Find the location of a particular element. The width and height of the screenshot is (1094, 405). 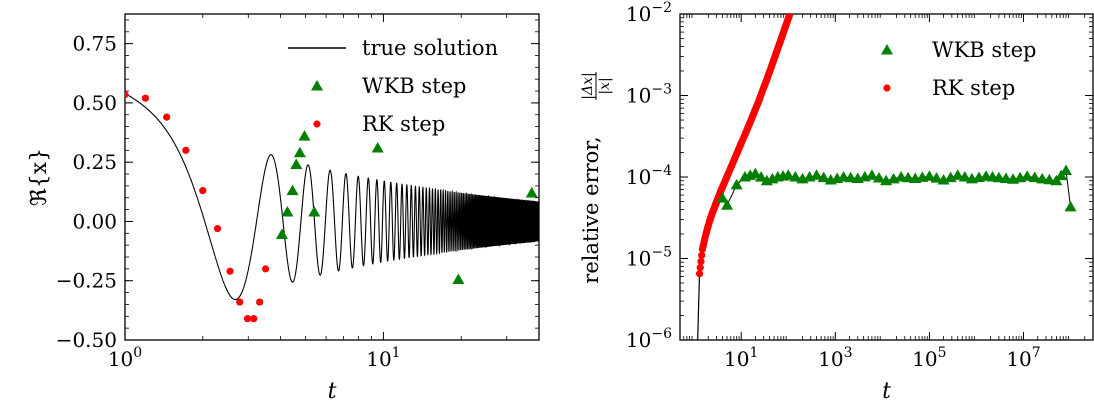

y-tick-exponent: −3 is located at coordinates (661, 90).